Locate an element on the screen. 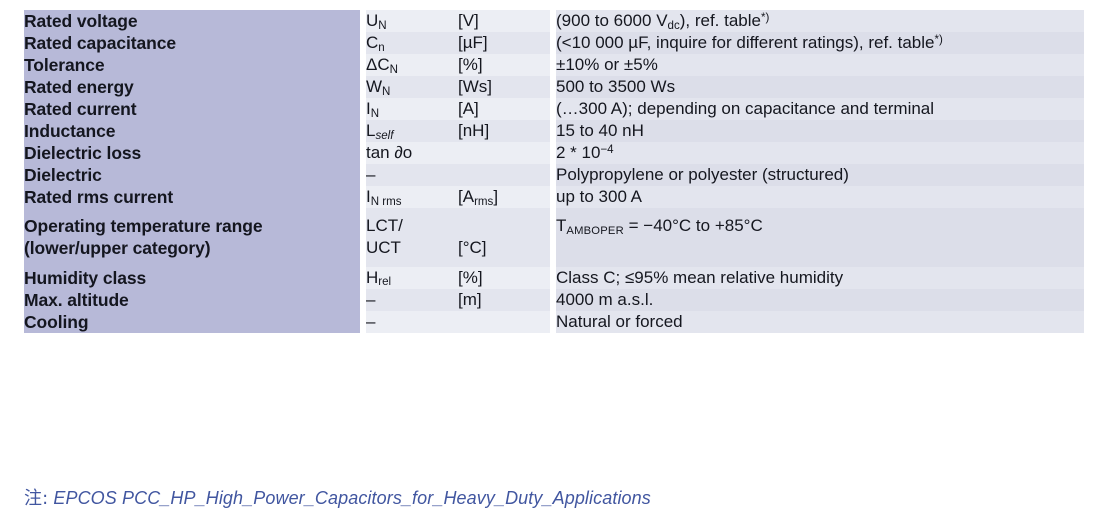 Image resolution: width=1100 pixels, height=525 pixels. parameter-name-cell: Rated voltage is located at coordinates (192, 21).